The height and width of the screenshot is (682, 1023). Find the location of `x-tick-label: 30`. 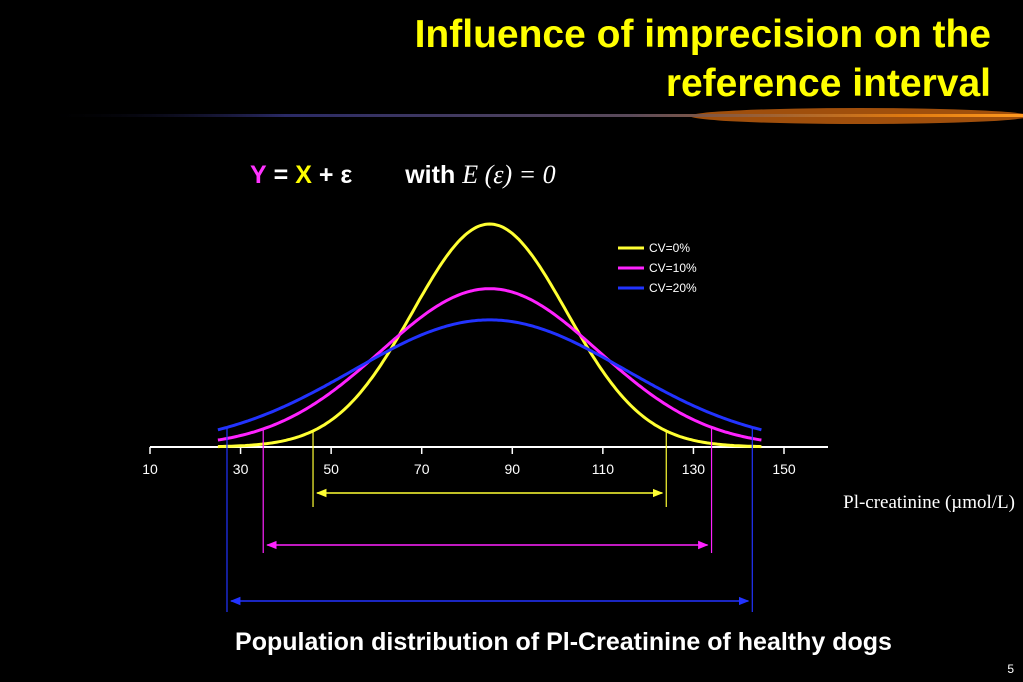

x-tick-label: 30 is located at coordinates (241, 469).